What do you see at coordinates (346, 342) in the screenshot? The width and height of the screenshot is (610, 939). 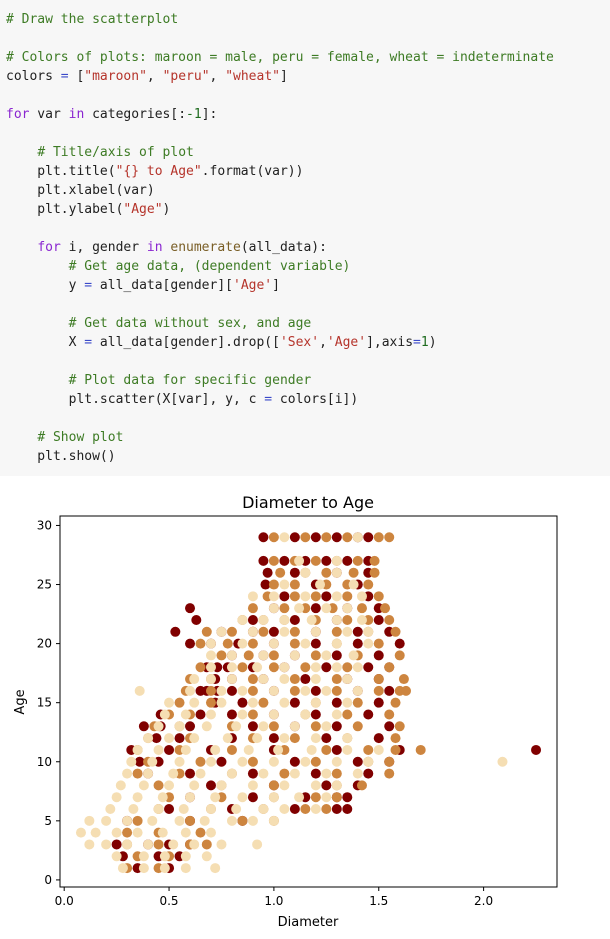 I see `code-token: 'Age'` at bounding box center [346, 342].